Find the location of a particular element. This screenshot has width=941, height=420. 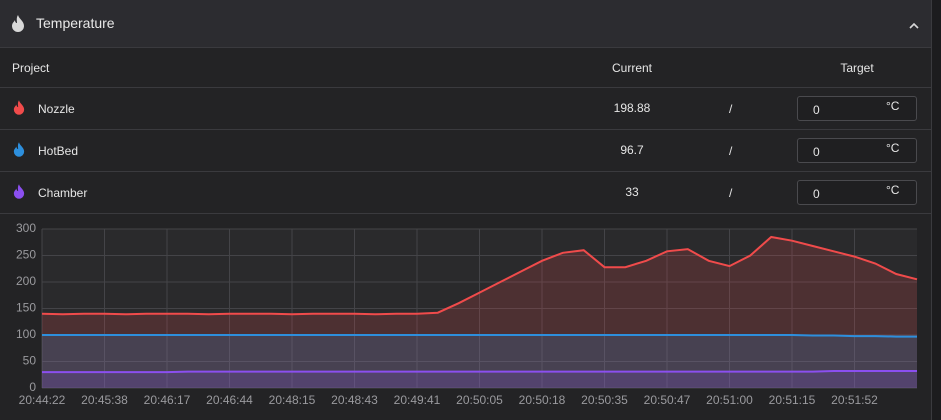

y-tick-label: 200 is located at coordinates (26, 281).